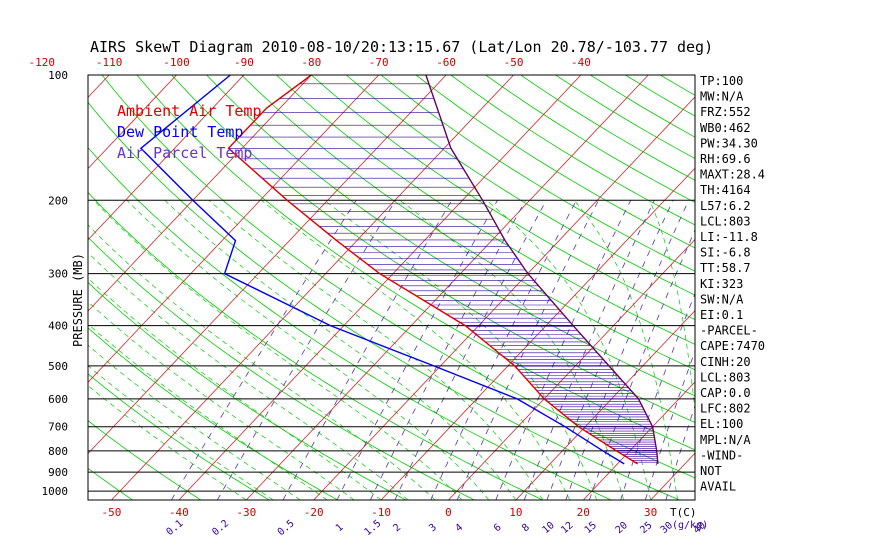 This screenshot has height=560, width=870. I want to click on bottom-temp-tick-label: 30, so click(650, 512).